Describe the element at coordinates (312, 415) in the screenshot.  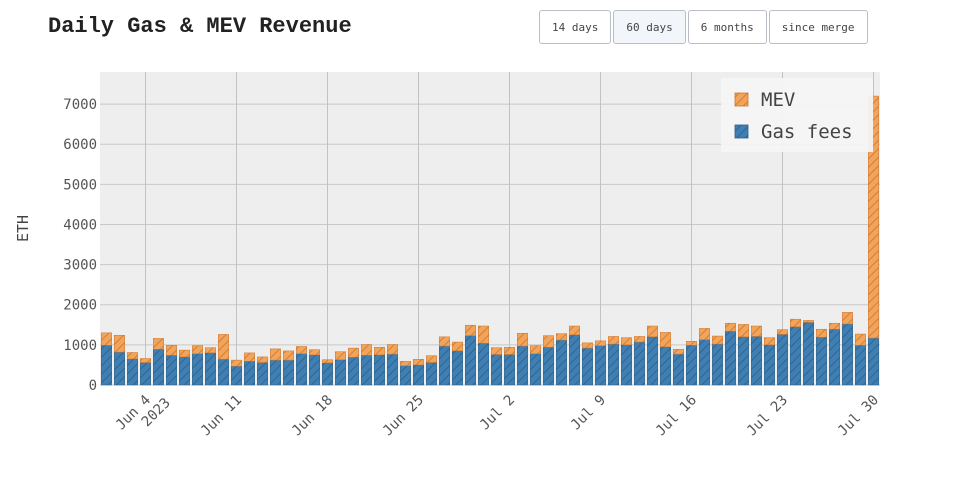
I see `x-tick: Jun 18` at that location.